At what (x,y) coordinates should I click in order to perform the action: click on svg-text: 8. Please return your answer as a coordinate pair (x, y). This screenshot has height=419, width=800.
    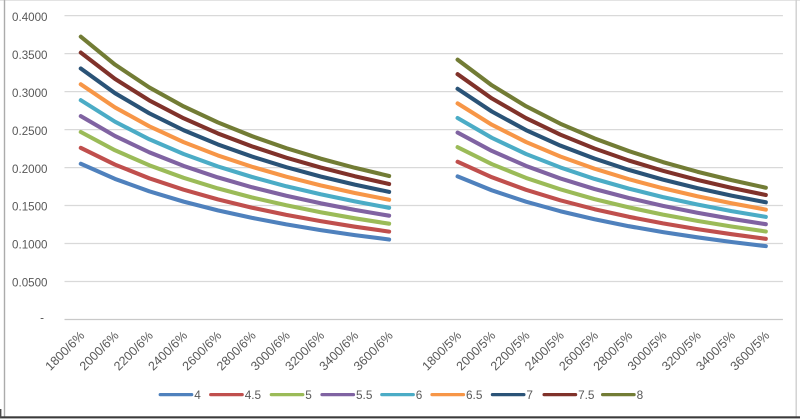
    Looking at the image, I should click on (640, 395).